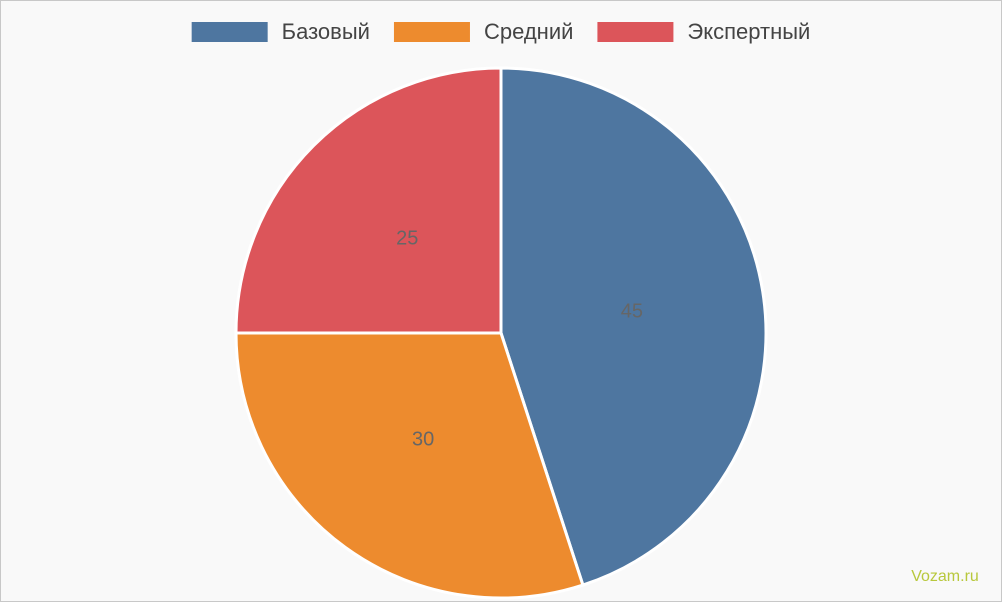  What do you see at coordinates (945, 576) in the screenshot?
I see `watermark: Vozam.ru` at bounding box center [945, 576].